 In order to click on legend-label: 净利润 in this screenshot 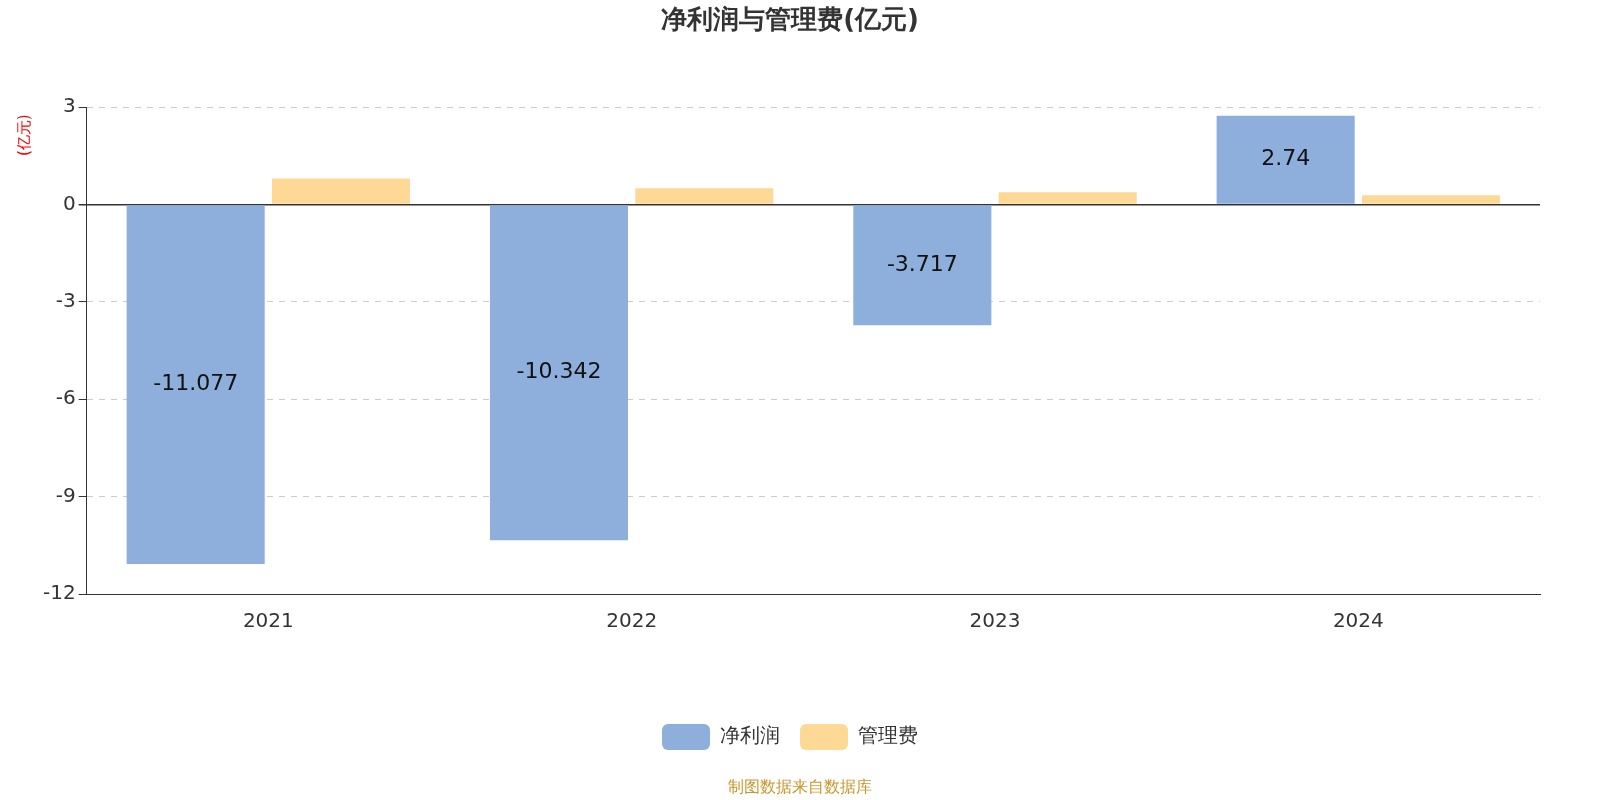, I will do `click(750, 735)`.